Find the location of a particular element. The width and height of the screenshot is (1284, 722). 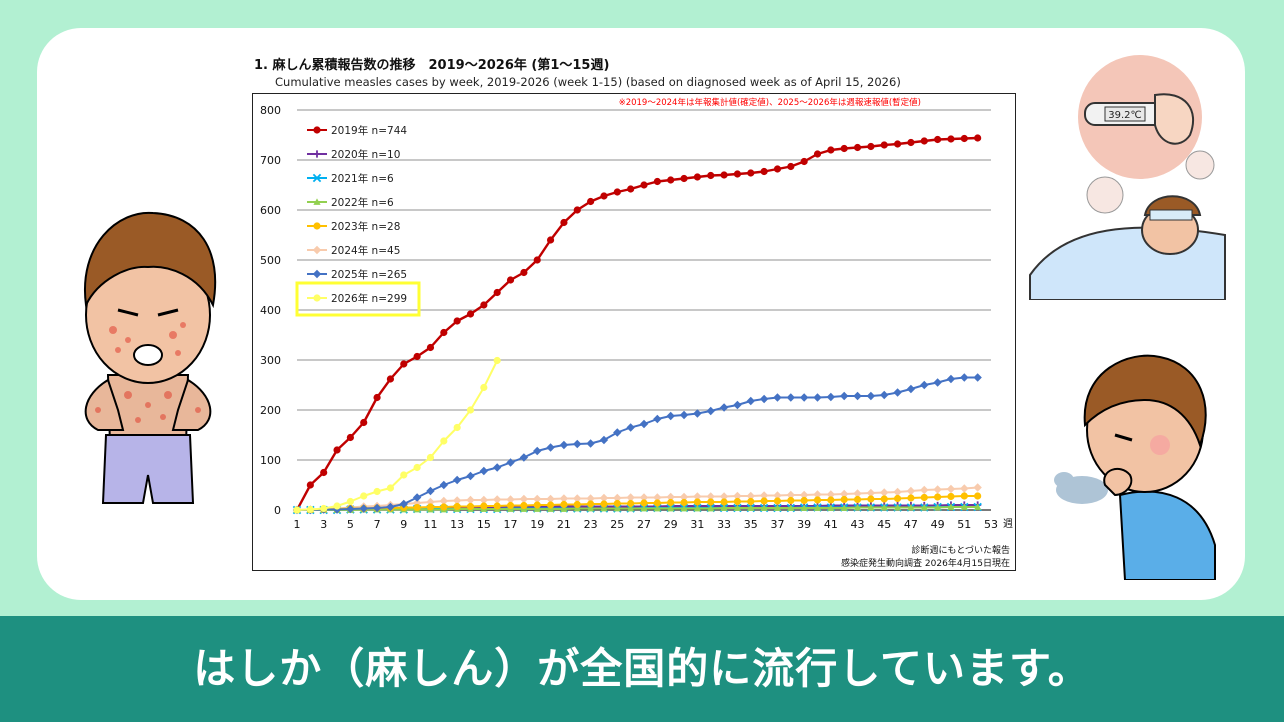

series-line is located at coordinates (637, 443).